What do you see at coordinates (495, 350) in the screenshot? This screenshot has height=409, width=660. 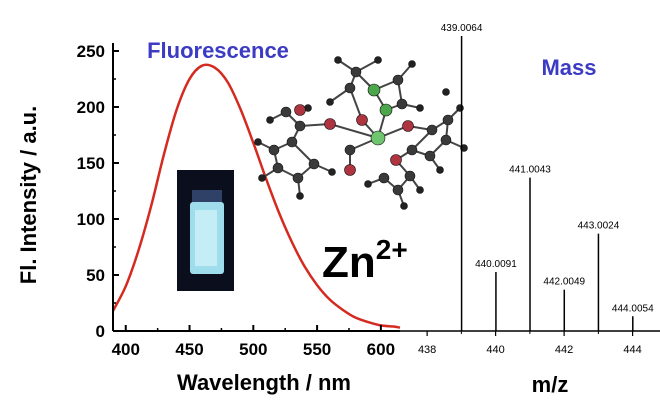 I see `mass-x-tick-label: 440` at bounding box center [495, 350].